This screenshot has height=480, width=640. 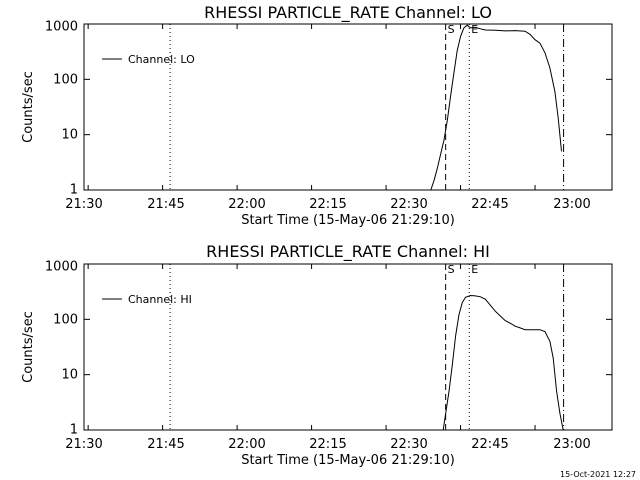 What do you see at coordinates (348, 13) in the screenshot?
I see `panel-title: RHESSI PARTICLE_RATE Channel: LO` at bounding box center [348, 13].